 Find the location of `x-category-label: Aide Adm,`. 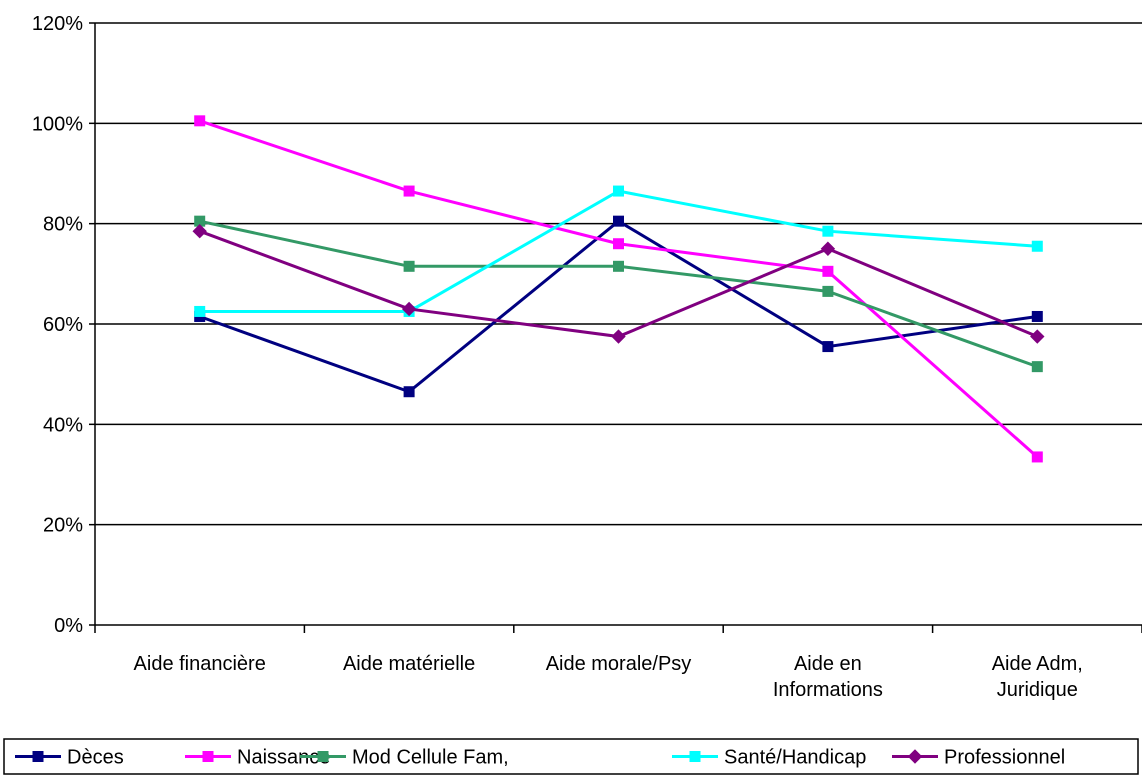

x-category-label: Aide Adm, is located at coordinates (1037, 664).